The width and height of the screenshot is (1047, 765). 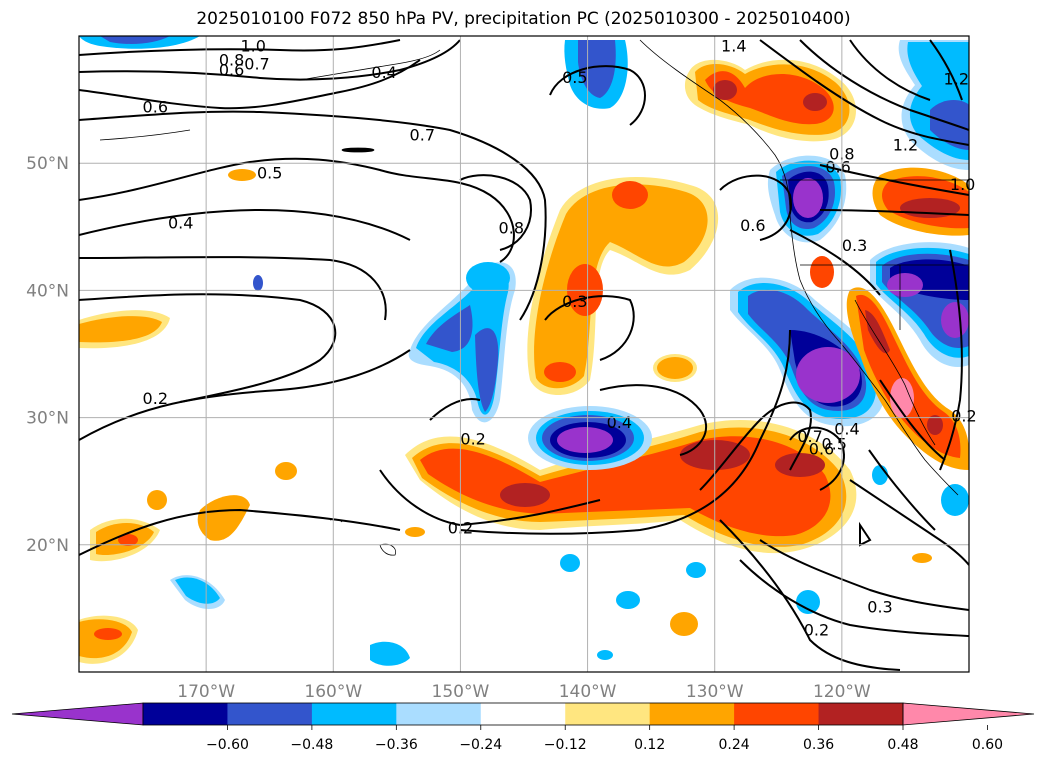 I want to click on lon-tick-label: 150°W, so click(x=461, y=692).